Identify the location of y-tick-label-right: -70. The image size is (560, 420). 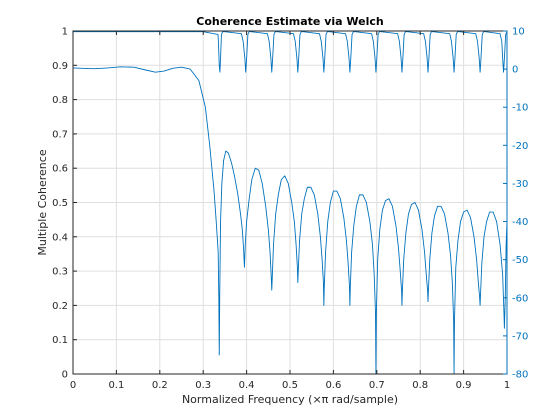
(520, 336).